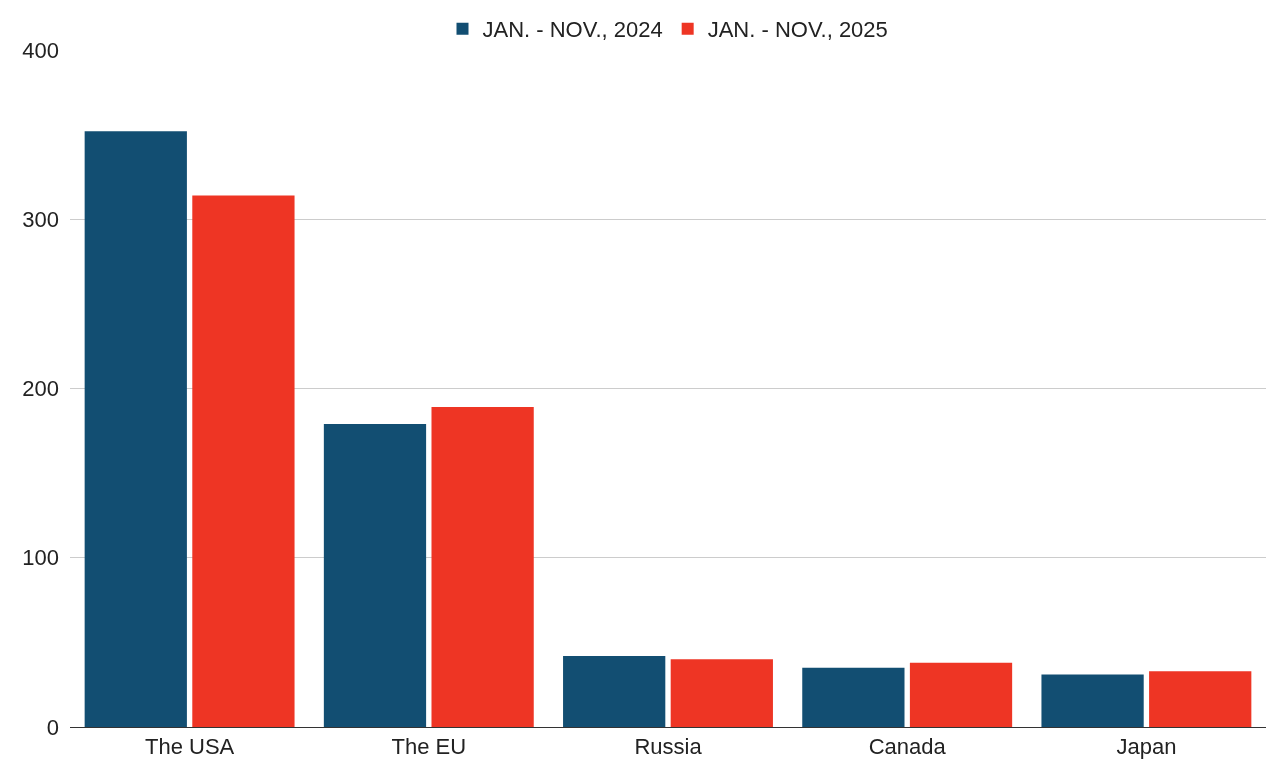 This screenshot has height=767, width=1271. What do you see at coordinates (40, 50) in the screenshot?
I see `y-tick-label: 400` at bounding box center [40, 50].